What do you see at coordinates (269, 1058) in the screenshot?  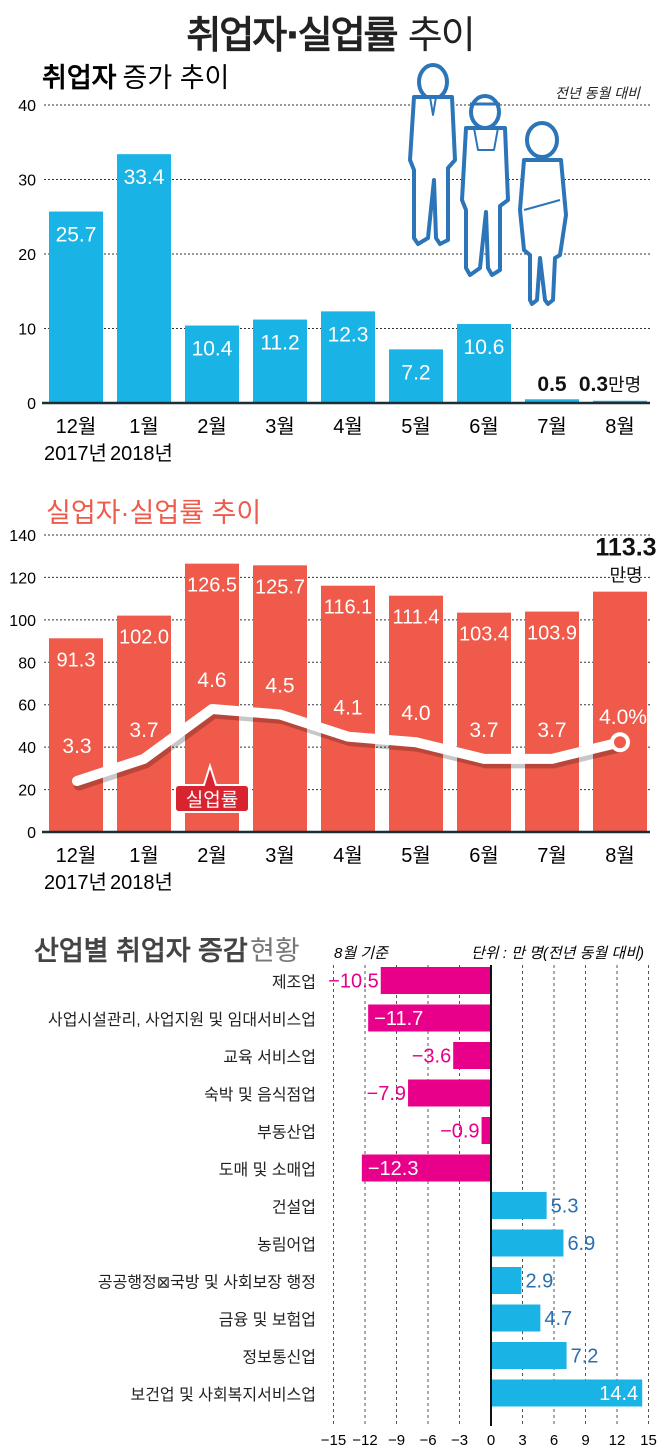 I see `industry-category-label: 교육 서비스업` at bounding box center [269, 1058].